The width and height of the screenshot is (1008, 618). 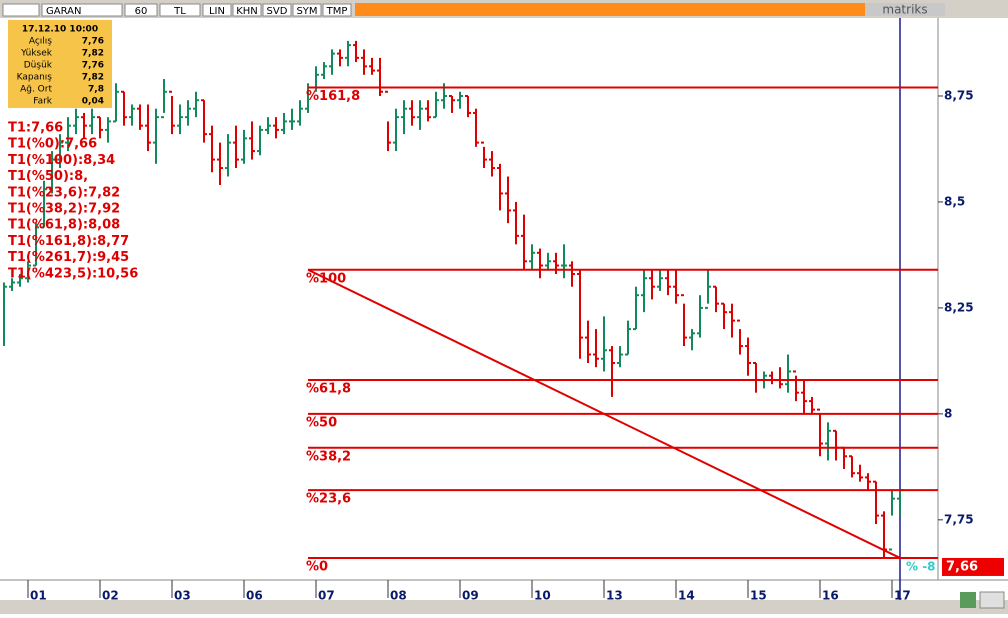 I want to click on y-tick-label: 8,5, so click(x=954, y=201).